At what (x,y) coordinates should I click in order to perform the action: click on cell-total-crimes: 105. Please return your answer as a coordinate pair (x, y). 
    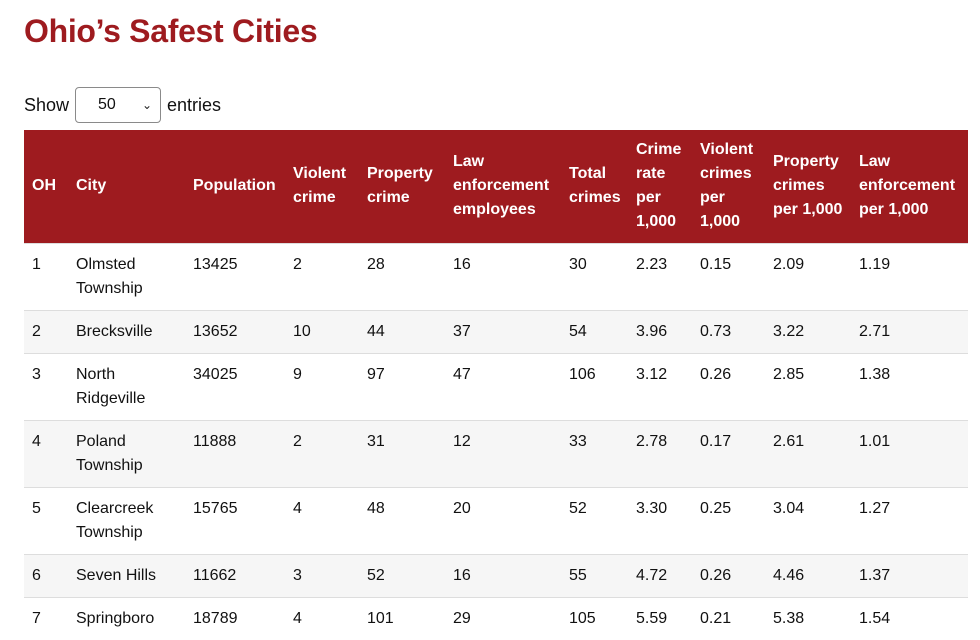
    Looking at the image, I should click on (594, 619).